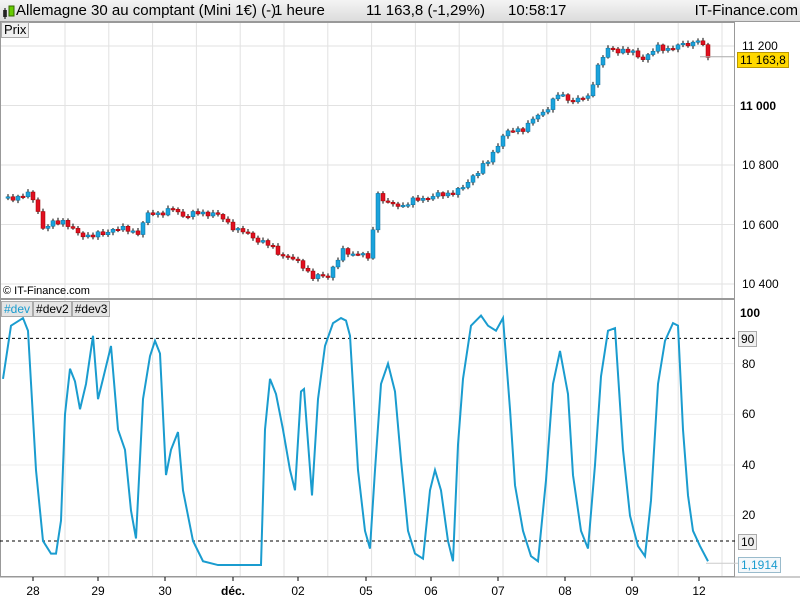  Describe the element at coordinates (15, 30) in the screenshot. I see `price-panel-label: Prix` at that location.